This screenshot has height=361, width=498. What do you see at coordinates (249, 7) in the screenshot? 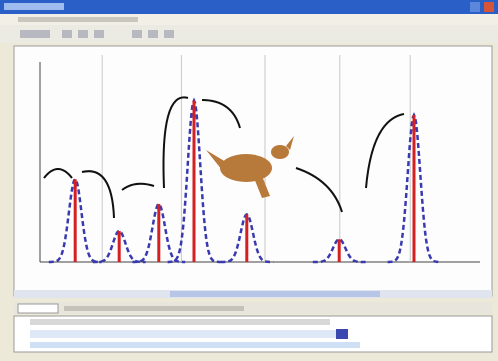
I see `title-bar` at bounding box center [249, 7].